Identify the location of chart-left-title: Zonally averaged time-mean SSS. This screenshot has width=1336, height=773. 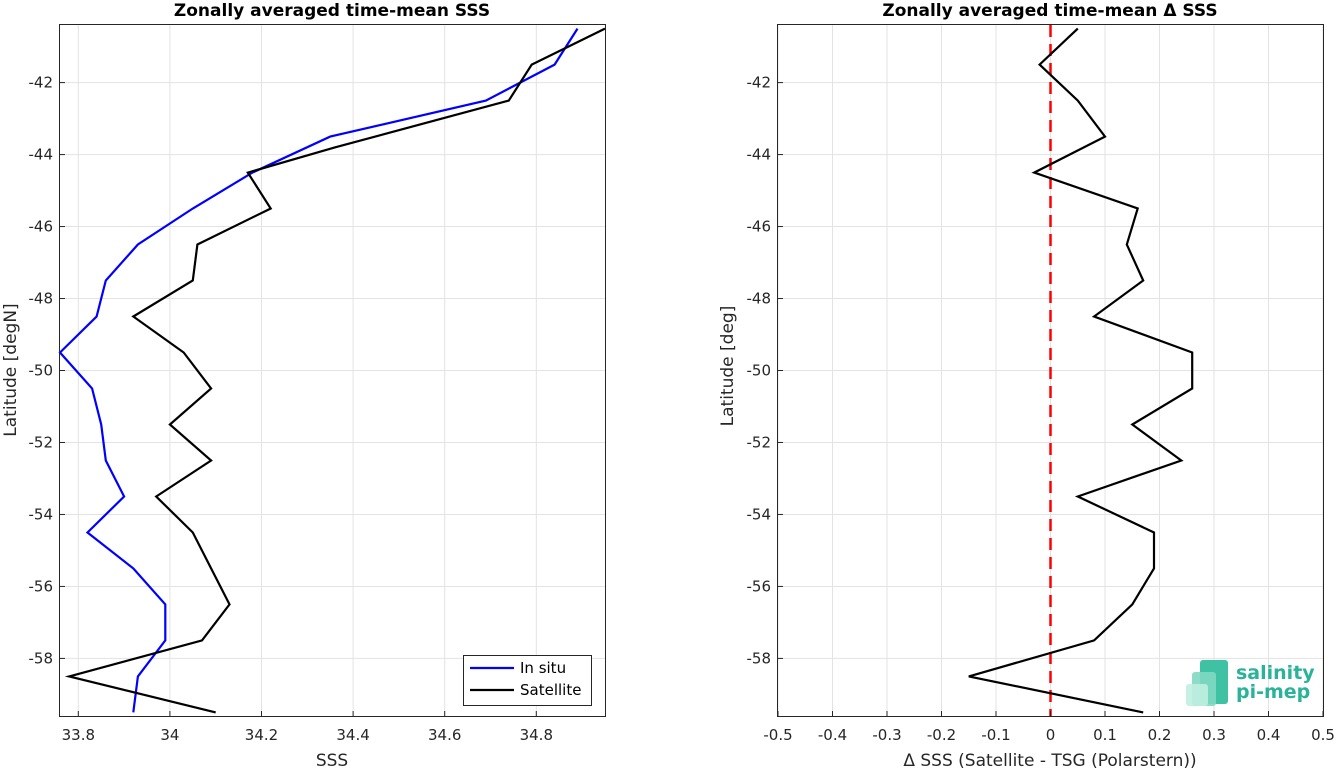
(332, 11).